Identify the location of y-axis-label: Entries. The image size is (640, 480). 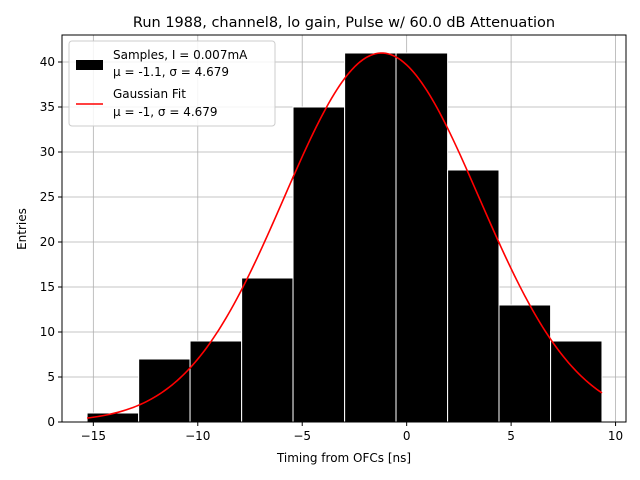
(22, 229).